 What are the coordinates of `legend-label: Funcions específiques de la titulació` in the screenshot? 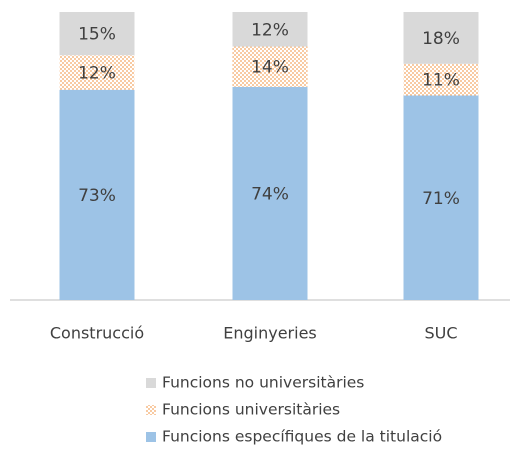 It's located at (302, 437).